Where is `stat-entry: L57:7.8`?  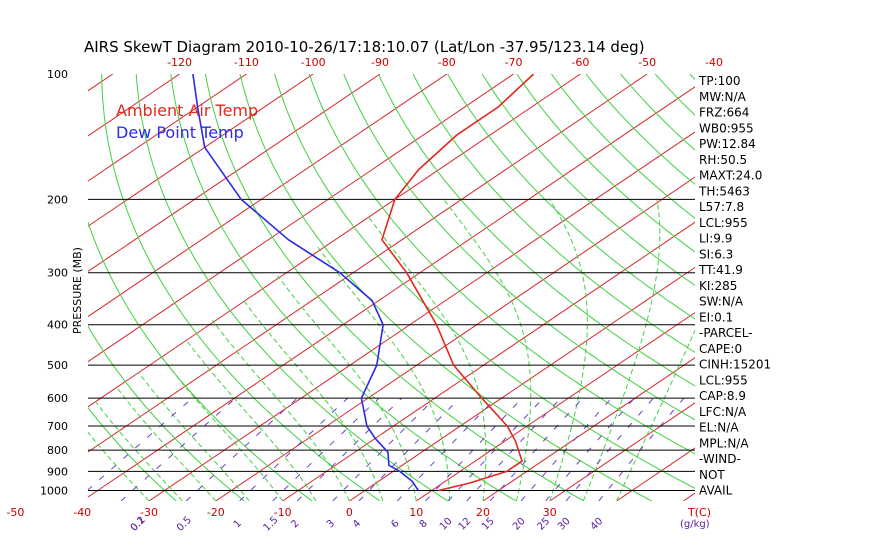
stat-entry: L57:7.8 is located at coordinates (721, 207).